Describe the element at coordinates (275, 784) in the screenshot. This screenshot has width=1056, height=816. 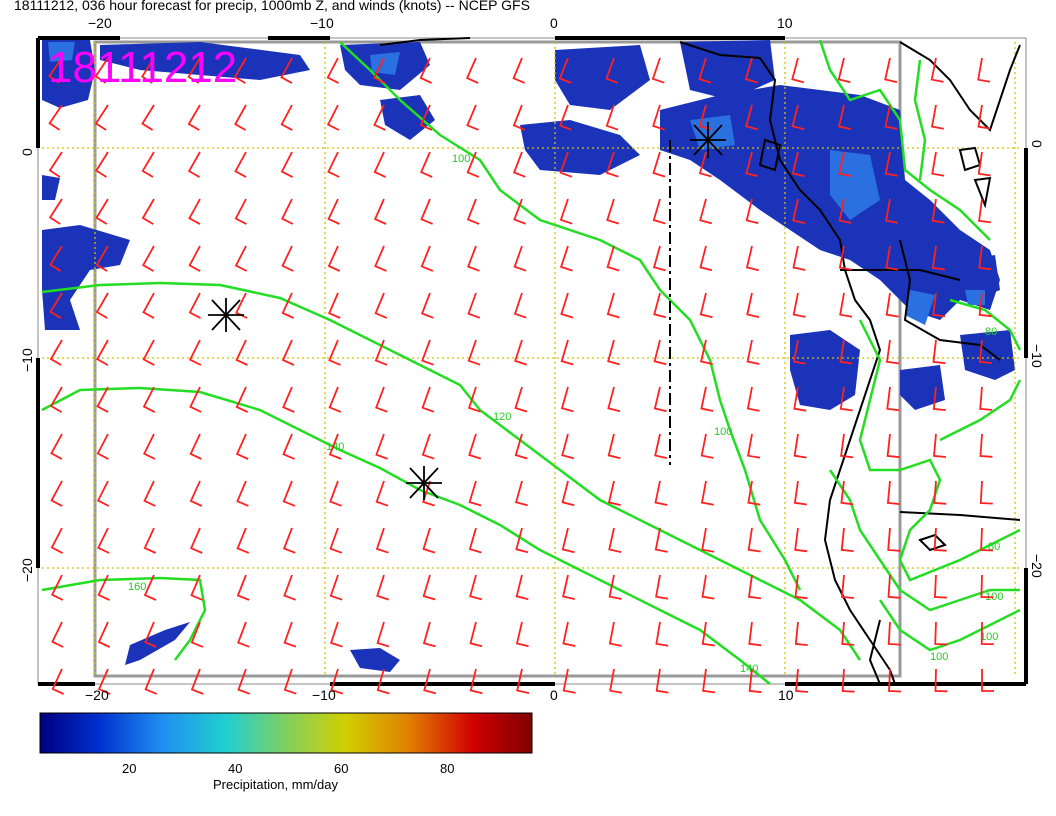
I see `colorbar-title: Precipitation, mm/day` at that location.